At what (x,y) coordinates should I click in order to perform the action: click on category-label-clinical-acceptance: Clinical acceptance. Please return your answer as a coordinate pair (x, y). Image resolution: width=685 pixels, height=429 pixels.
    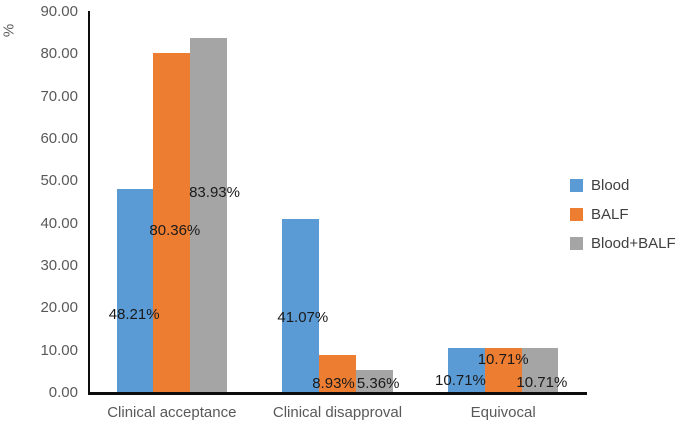
    Looking at the image, I should click on (172, 412).